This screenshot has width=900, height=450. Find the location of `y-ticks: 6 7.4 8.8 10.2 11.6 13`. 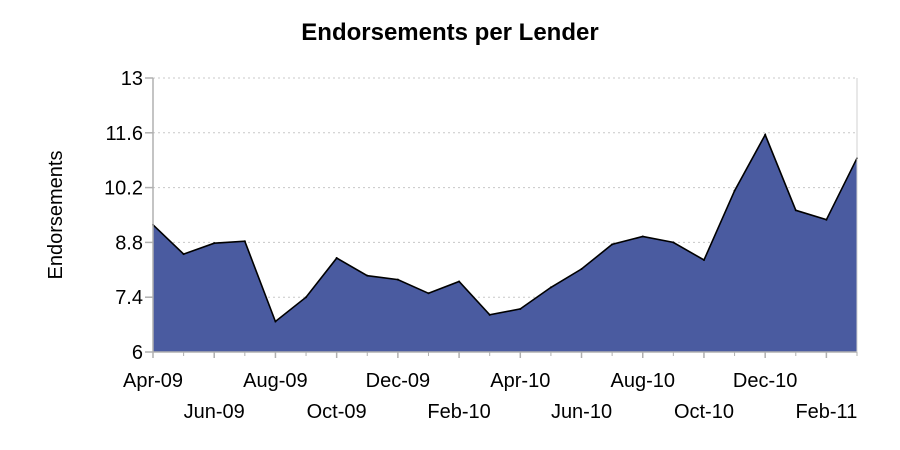

y-ticks: 6 7.4 8.8 10.2 11.6 13 is located at coordinates (128, 216).